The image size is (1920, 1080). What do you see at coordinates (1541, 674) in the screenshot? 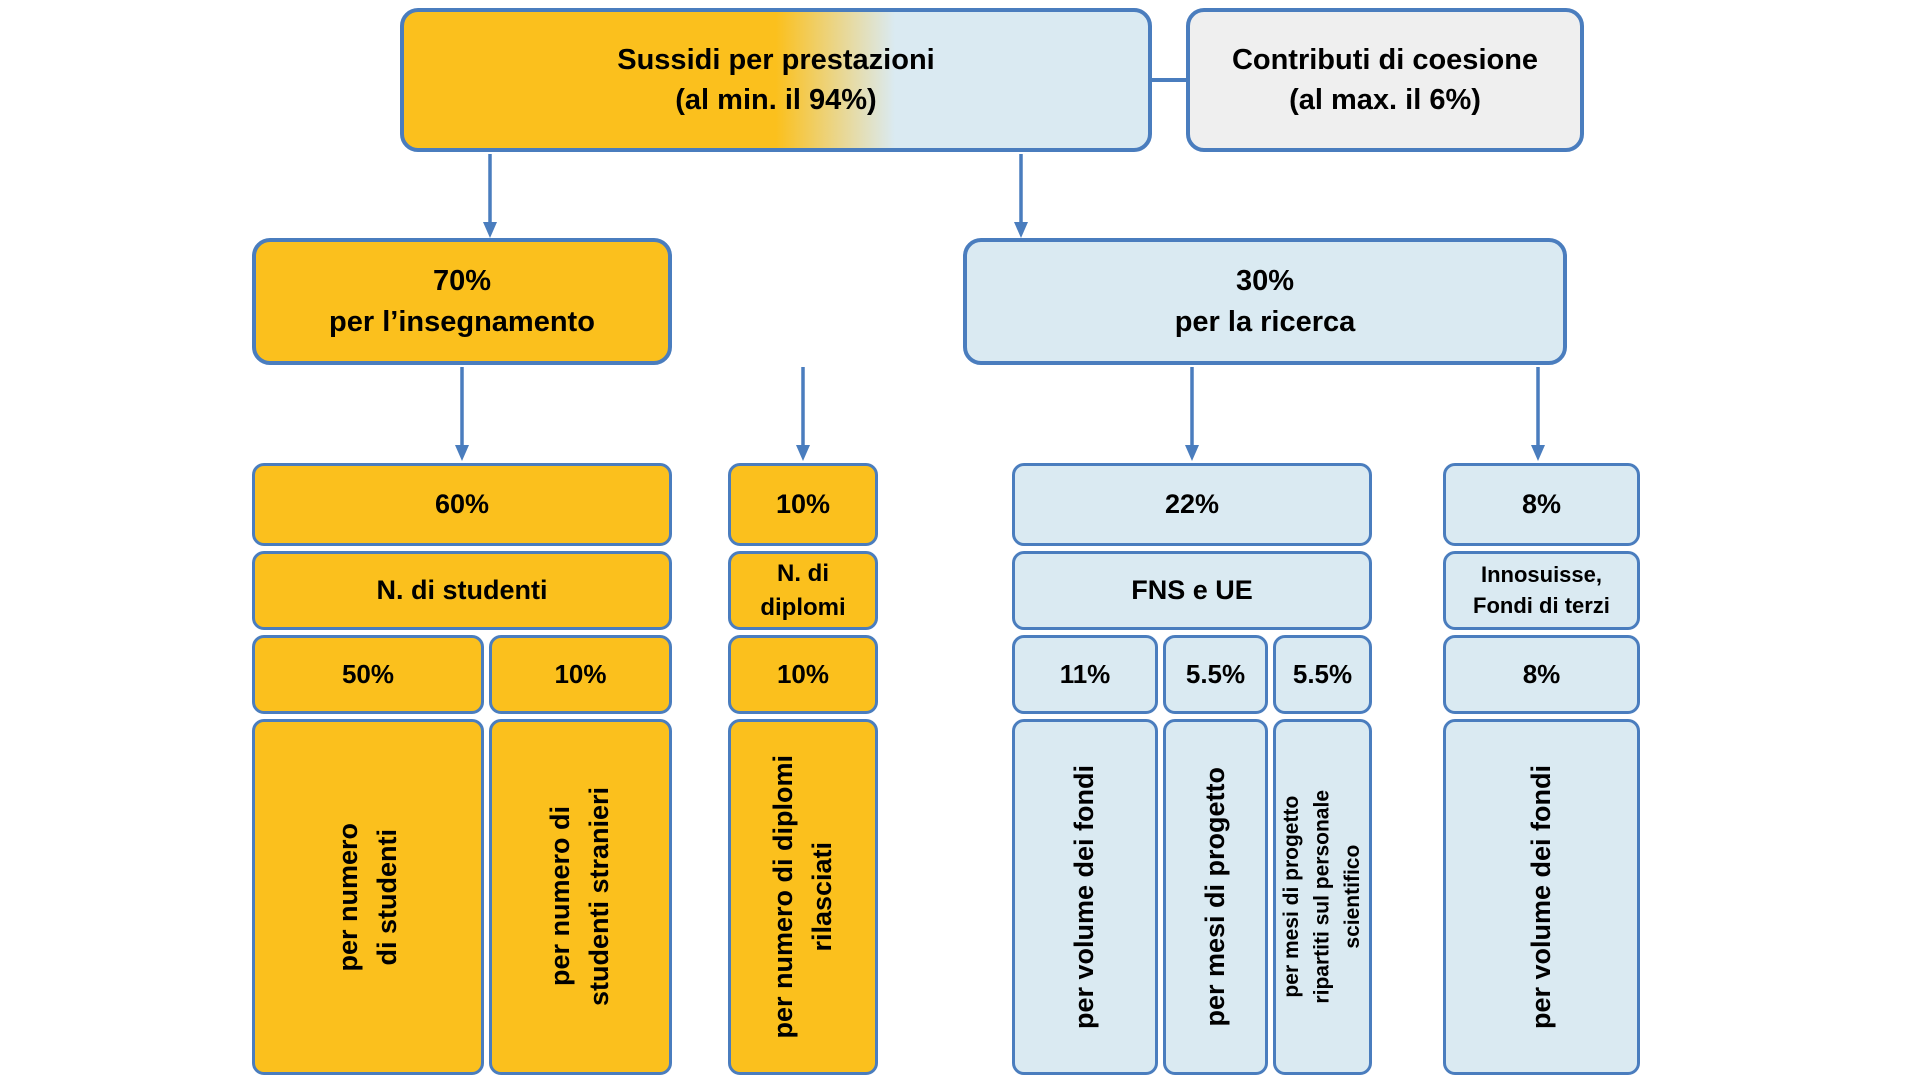
I see `terzi-sub-pct-box: 8%` at bounding box center [1541, 674].